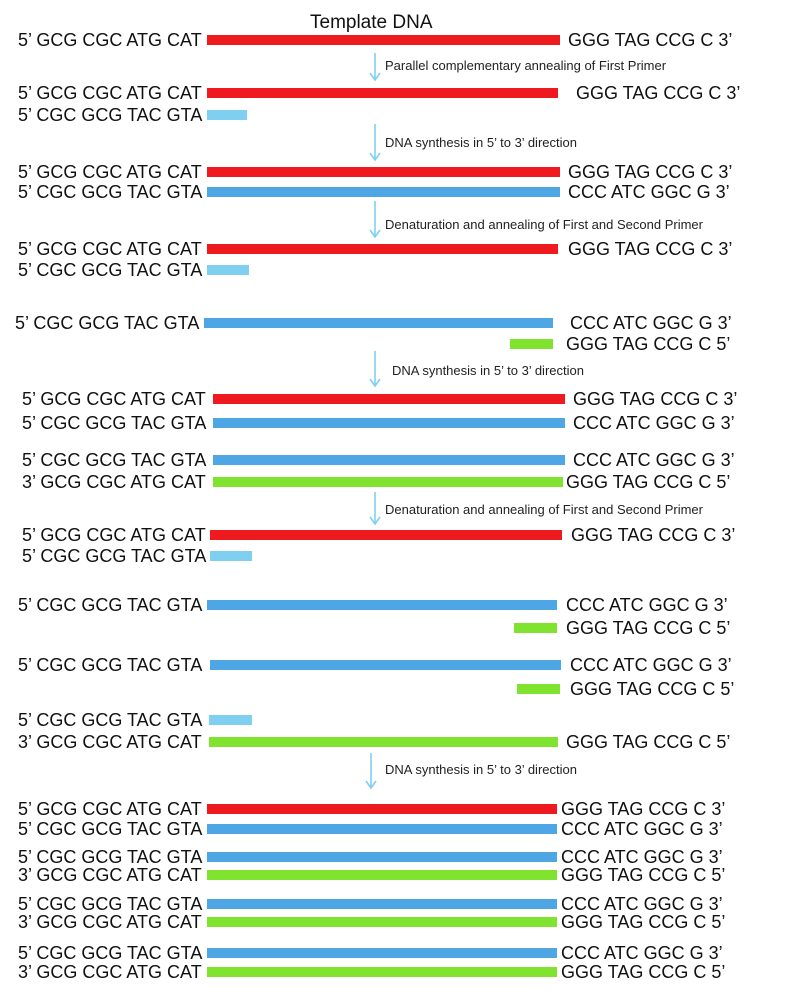 The height and width of the screenshot is (996, 787). I want to click on diagram-title: Template DNA, so click(371, 22).